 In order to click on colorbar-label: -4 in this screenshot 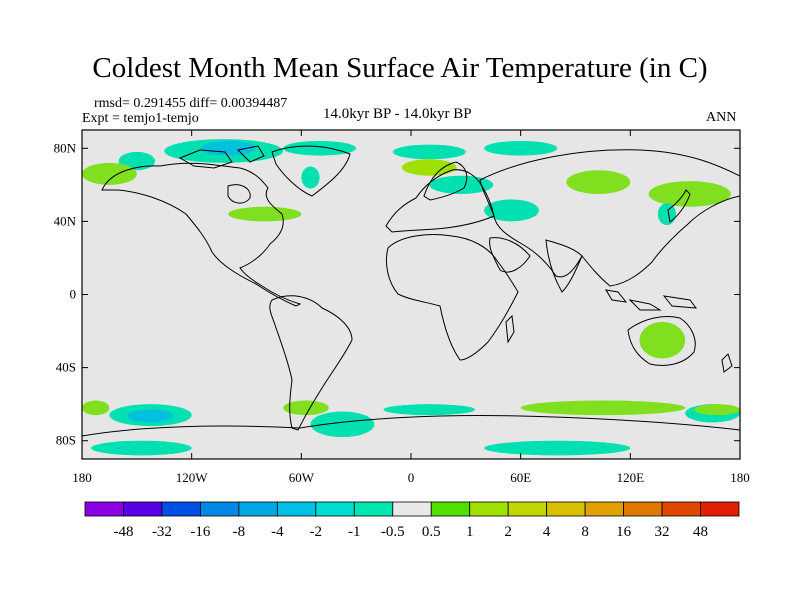, I will do `click(277, 532)`.